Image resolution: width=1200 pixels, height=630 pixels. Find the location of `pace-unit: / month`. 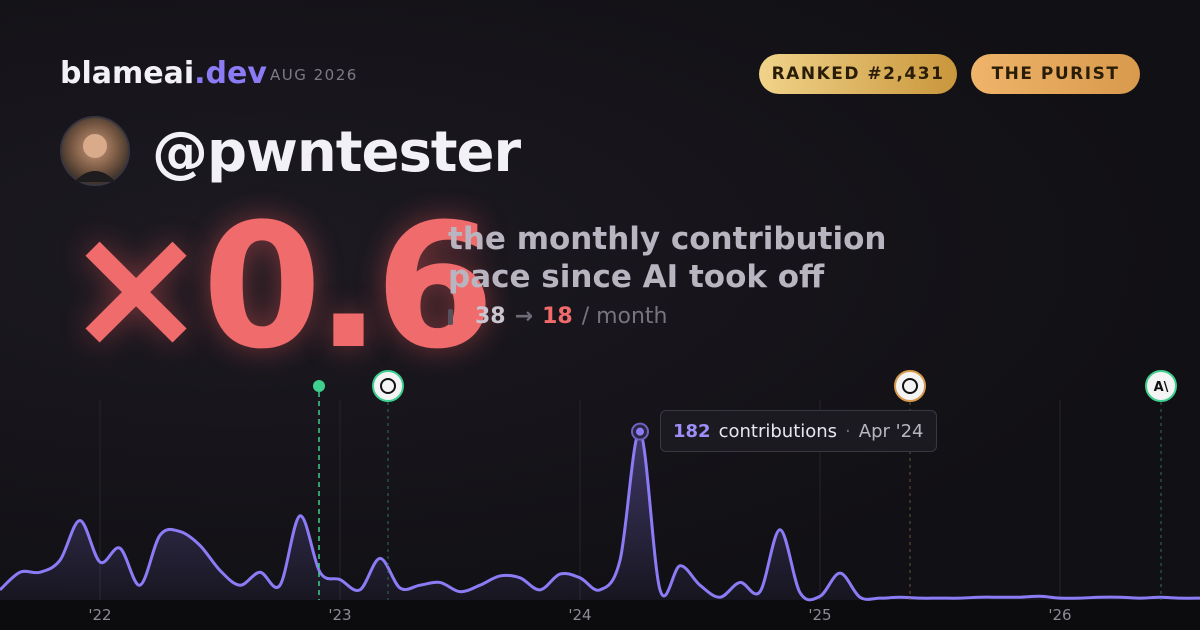

pace-unit: / month is located at coordinates (624, 316).